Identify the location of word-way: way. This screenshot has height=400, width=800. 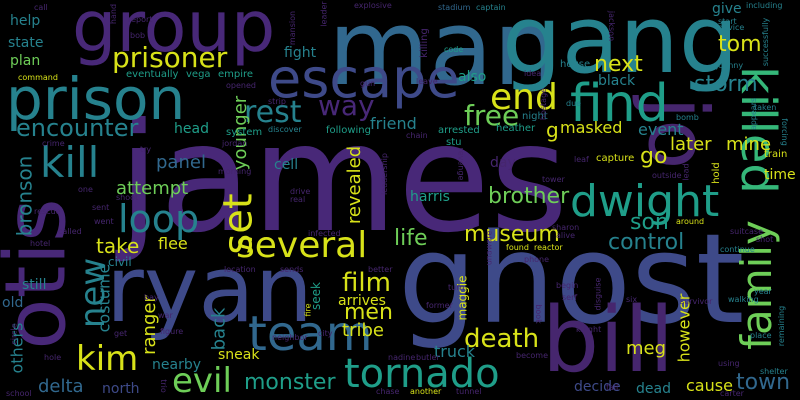
(346, 105).